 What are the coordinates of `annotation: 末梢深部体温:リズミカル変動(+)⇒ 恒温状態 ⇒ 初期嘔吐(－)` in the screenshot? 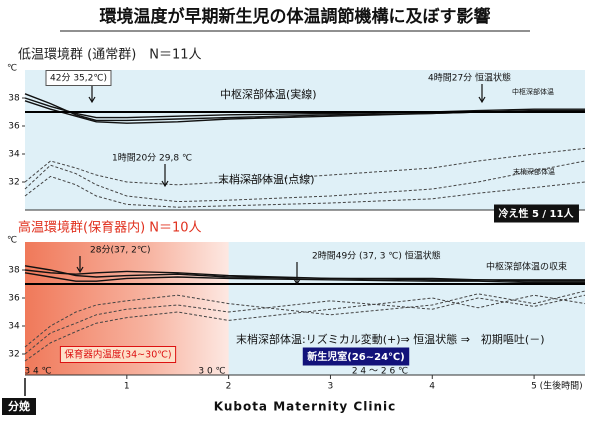 It's located at (390, 339).